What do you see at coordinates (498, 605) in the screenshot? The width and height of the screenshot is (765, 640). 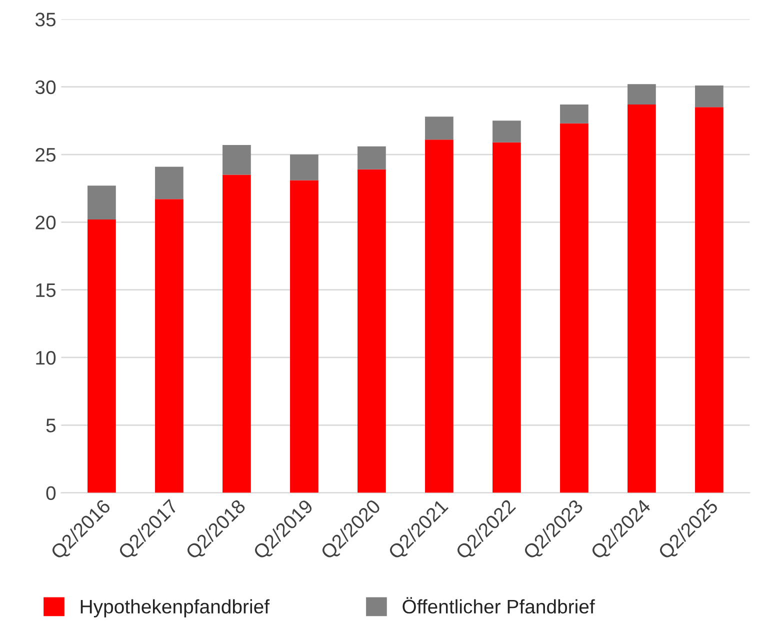 I see `legend-label: Öffentlicher Pfandbrief` at bounding box center [498, 605].